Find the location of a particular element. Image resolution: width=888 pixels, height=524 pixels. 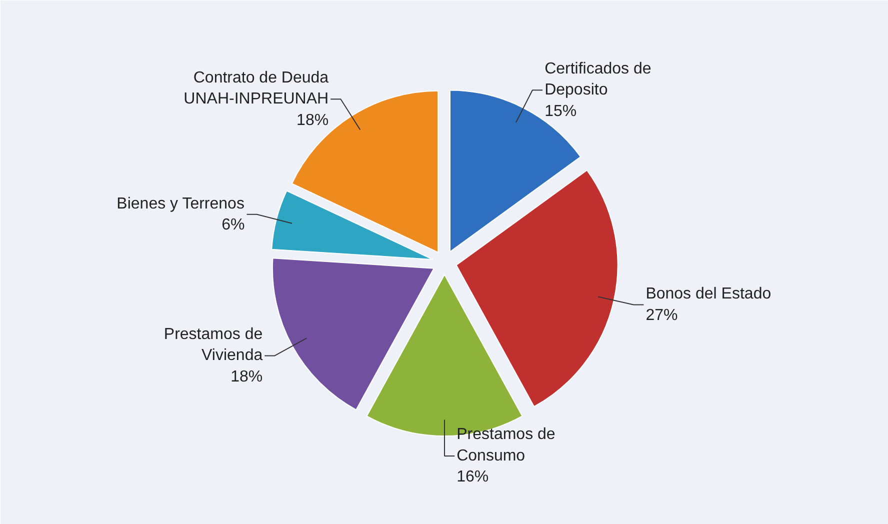

data-label: 15% is located at coordinates (560, 111).